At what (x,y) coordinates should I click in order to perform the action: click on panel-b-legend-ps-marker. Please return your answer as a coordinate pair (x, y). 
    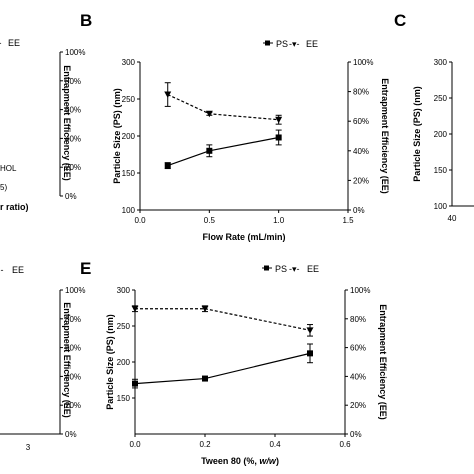
    Looking at the image, I should click on (267, 43).